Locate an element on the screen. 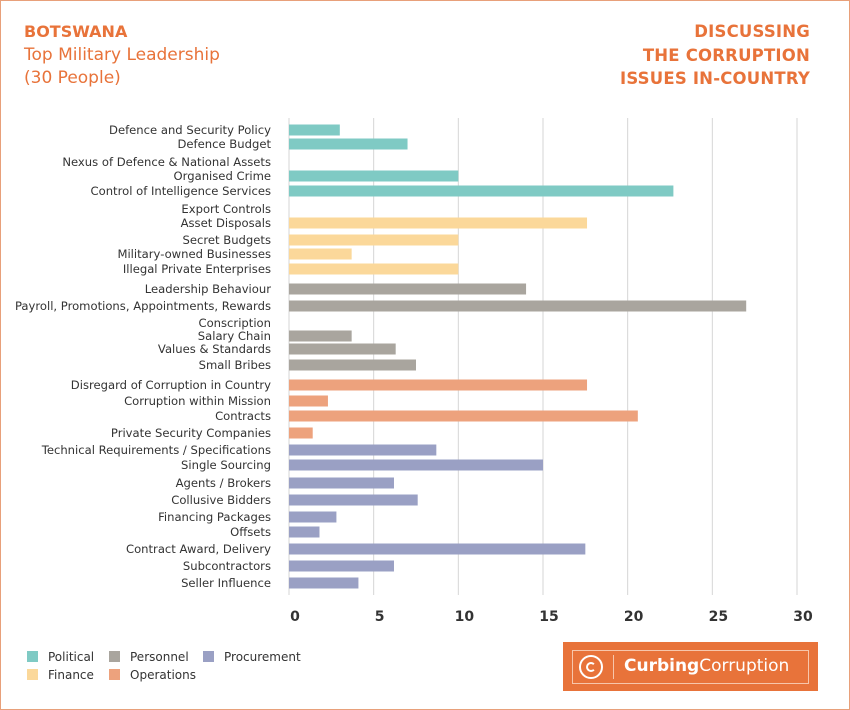  category-label: Private Security Companies is located at coordinates (191, 433).